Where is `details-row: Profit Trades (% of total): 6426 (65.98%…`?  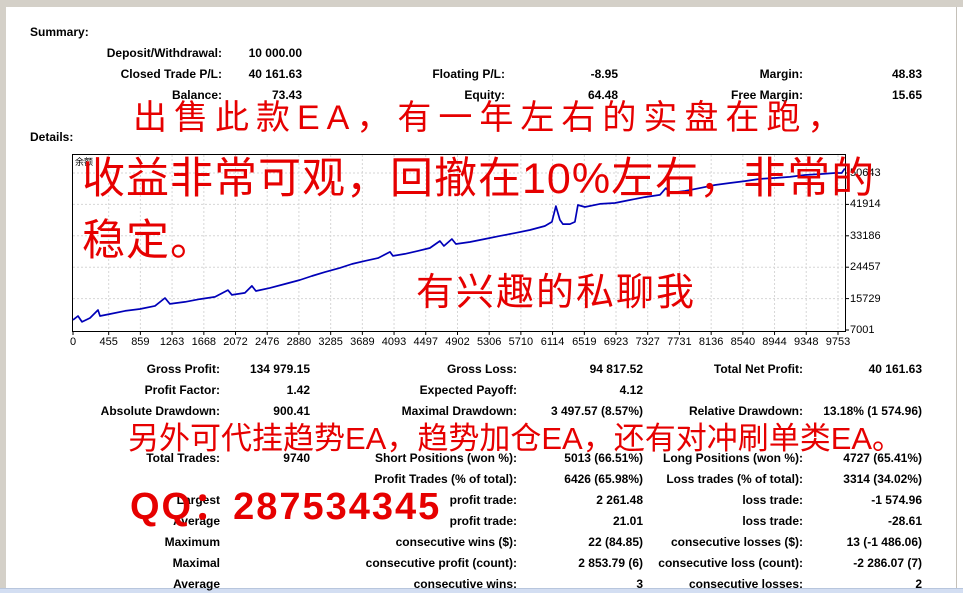
details-row: Profit Trades (% of total): 6426 (65.98%… is located at coordinates (481, 479).